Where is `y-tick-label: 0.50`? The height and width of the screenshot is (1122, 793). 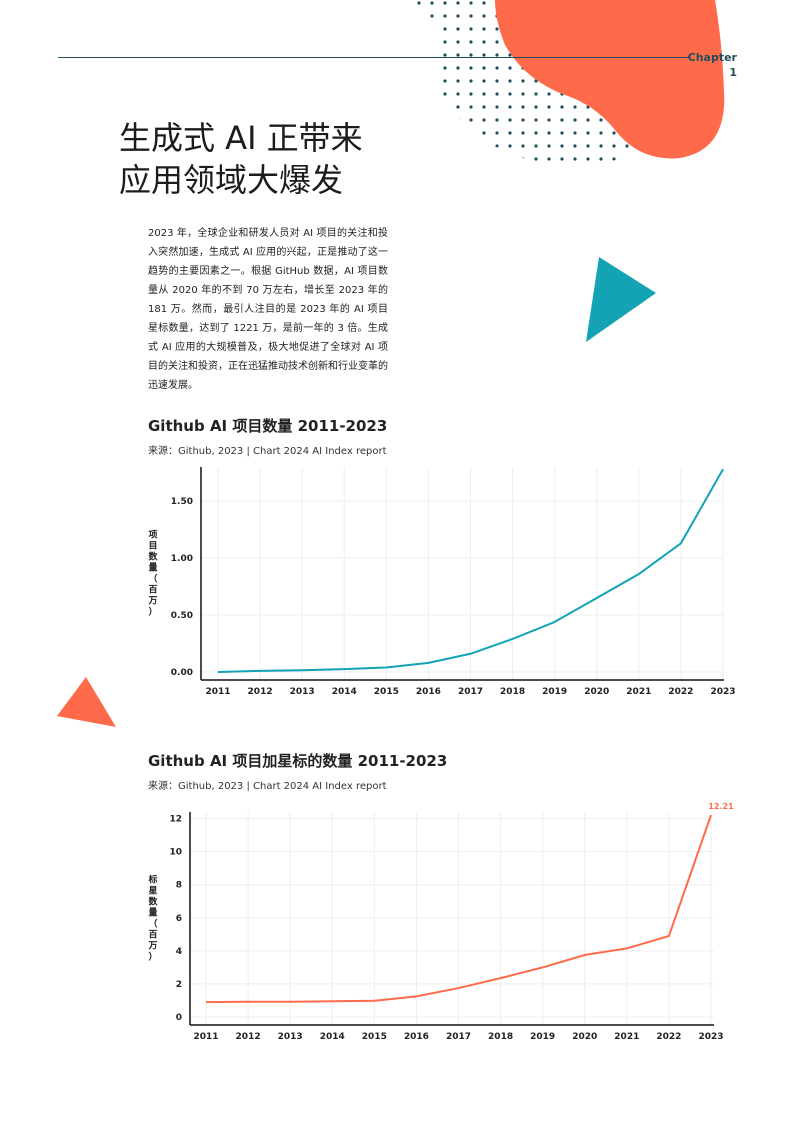
y-tick-label: 0.50 is located at coordinates (182, 616).